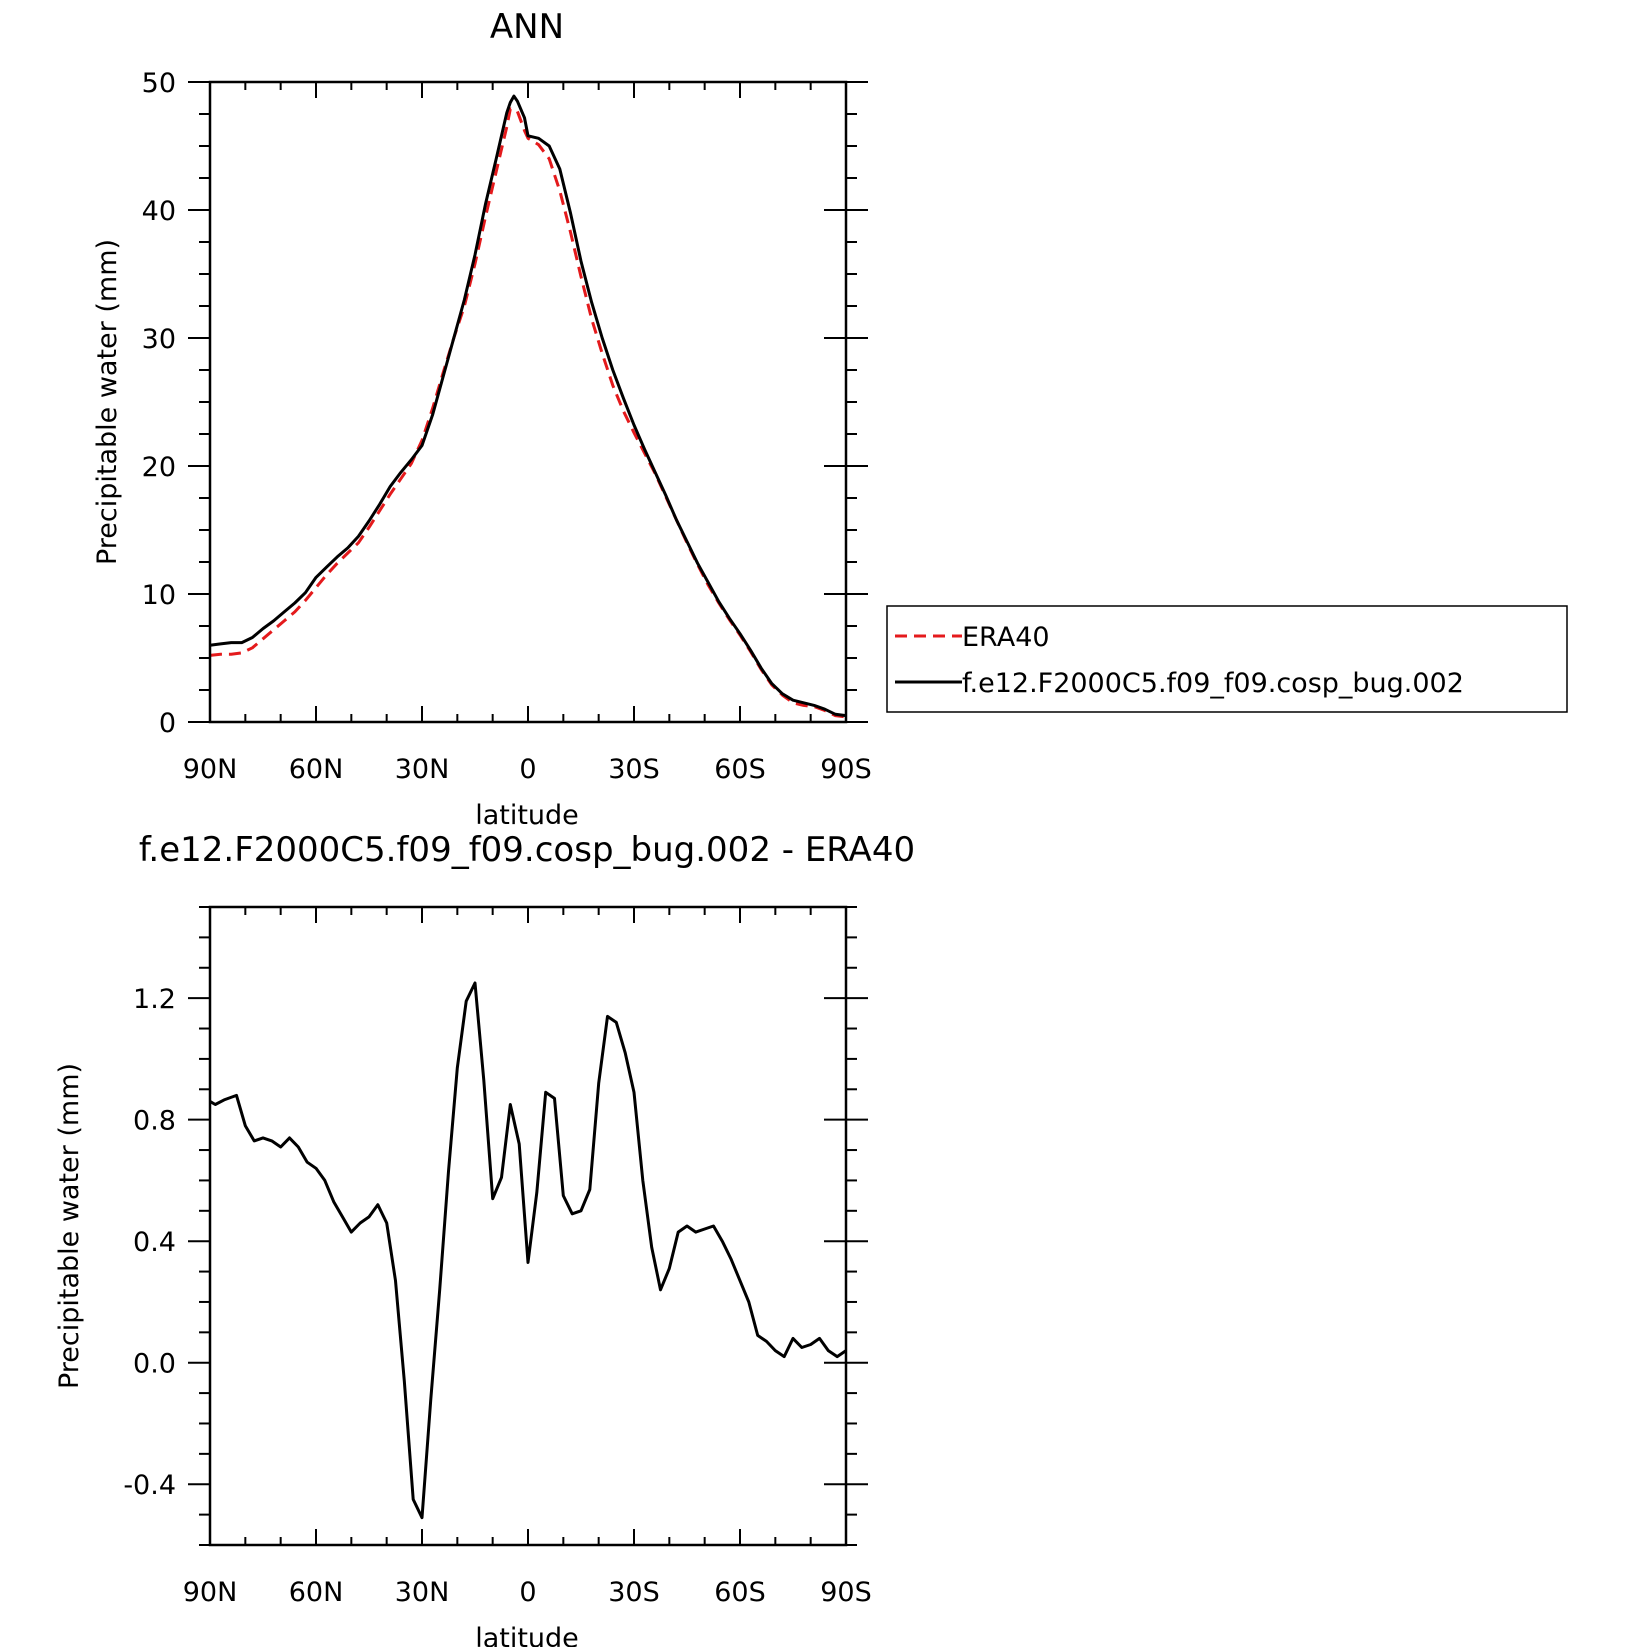  I want to click on top-x-tick-label: 60S, so click(740, 769).